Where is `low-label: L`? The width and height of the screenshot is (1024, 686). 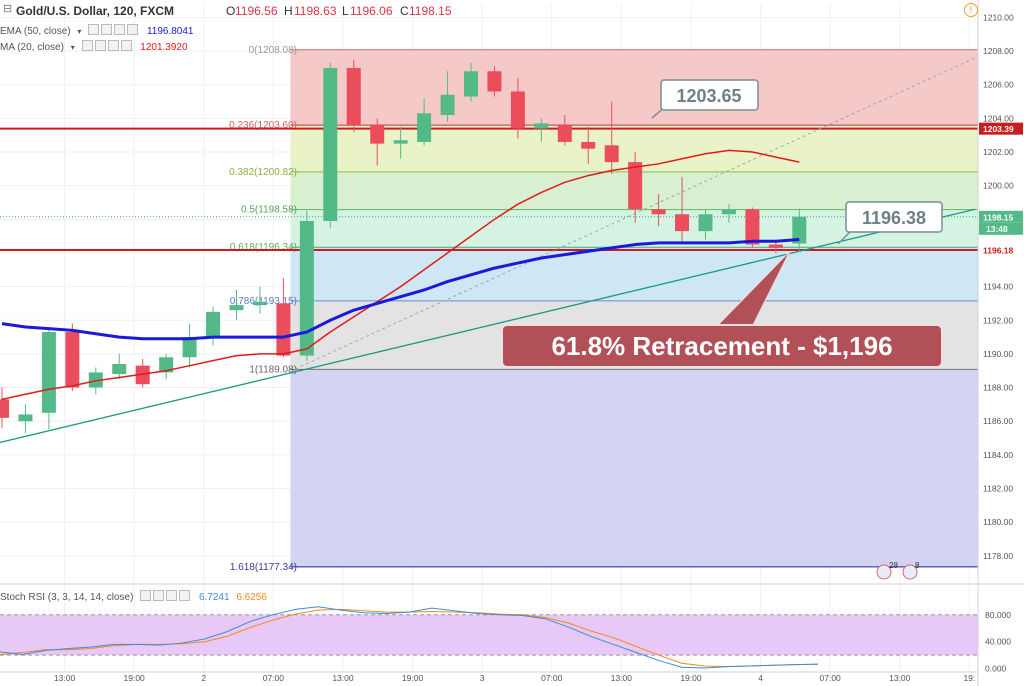 low-label: L is located at coordinates (345, 11).